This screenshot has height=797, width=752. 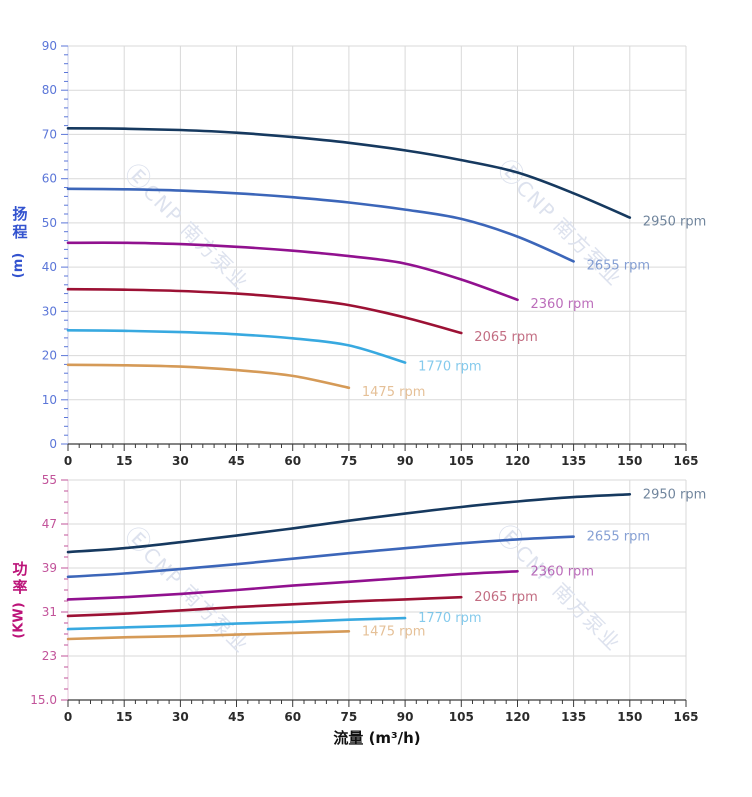 What do you see at coordinates (562, 304) in the screenshot?
I see `head-curve-label-2360-rpm: 2360 rpm` at bounding box center [562, 304].